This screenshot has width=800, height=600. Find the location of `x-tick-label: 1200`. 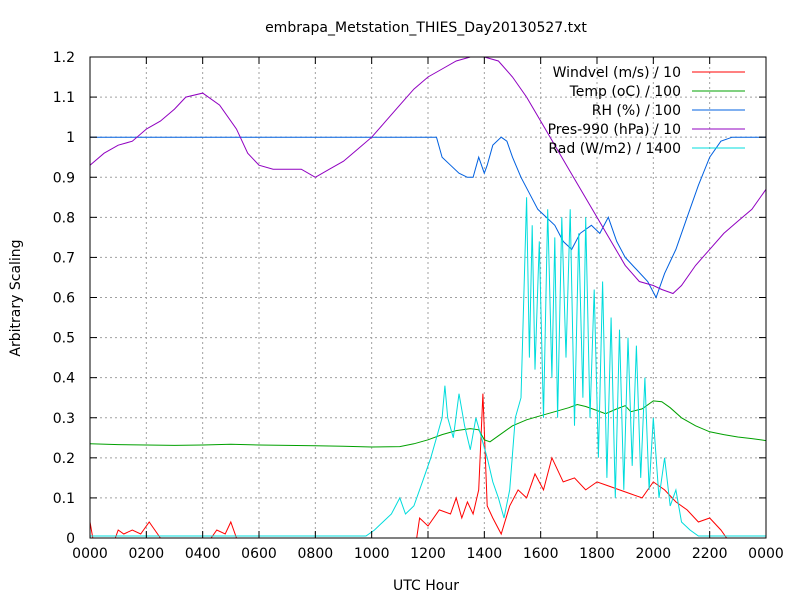

x-tick-label: 1200 is located at coordinates (428, 554).